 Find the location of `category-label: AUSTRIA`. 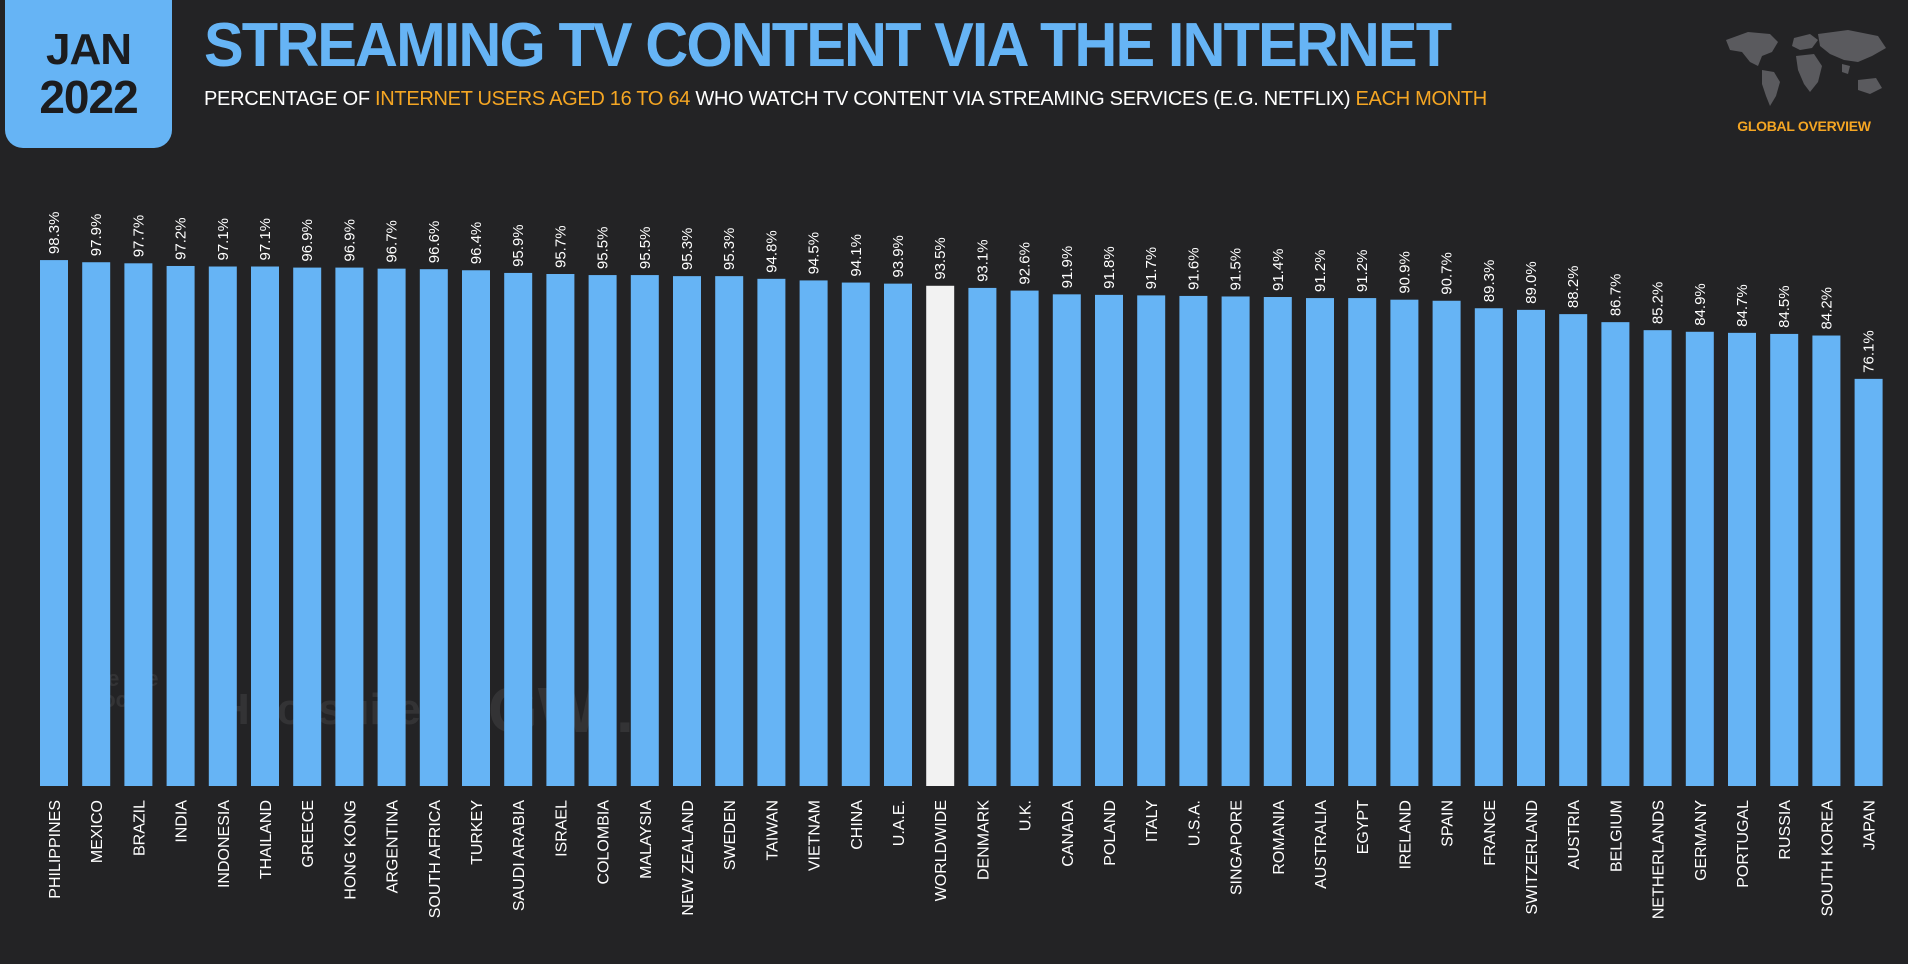

category-label: AUSTRIA is located at coordinates (1574, 835).